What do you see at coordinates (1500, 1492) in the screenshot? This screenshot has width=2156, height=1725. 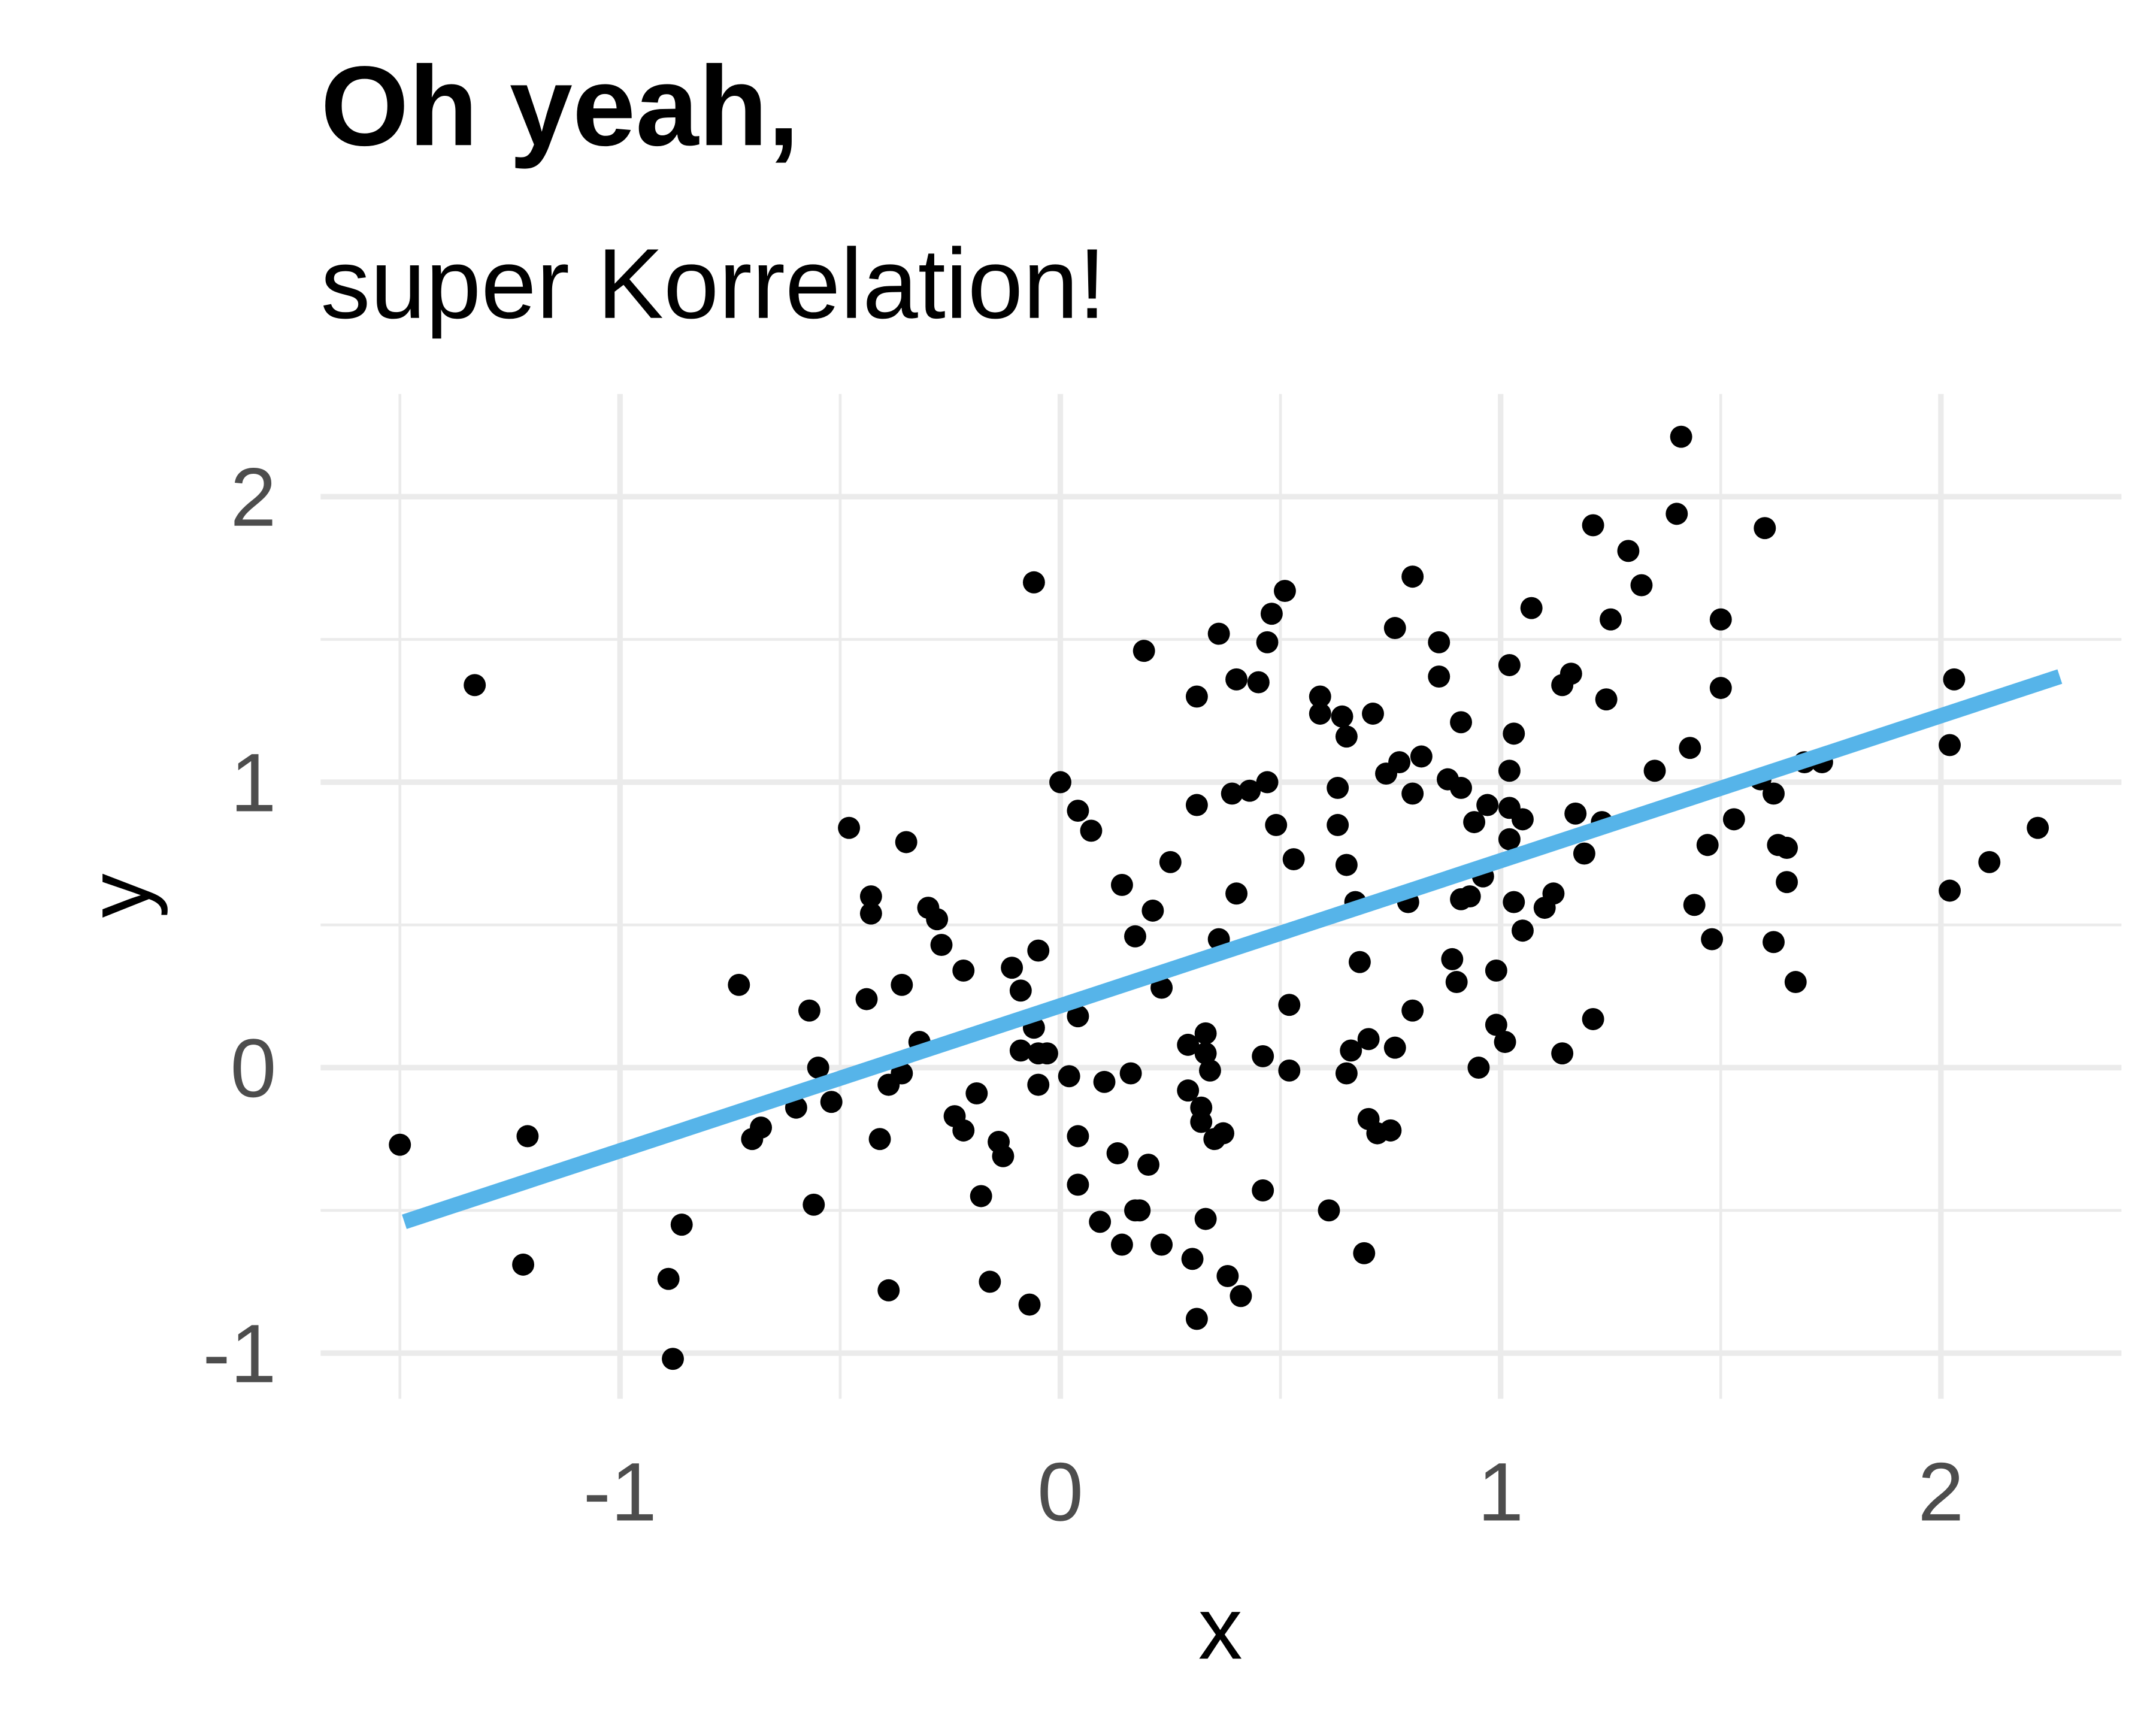 I see `x-tick-label: 1` at bounding box center [1500, 1492].